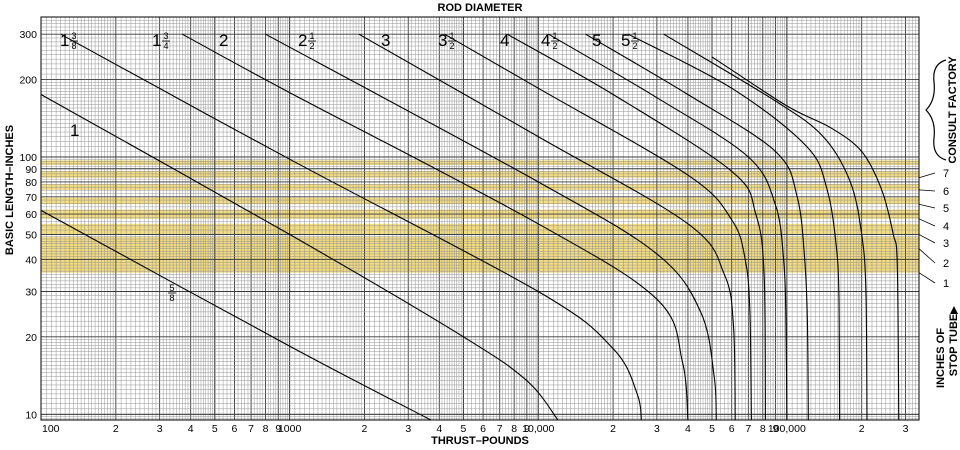  What do you see at coordinates (31, 415) in the screenshot?
I see `y-tick-label: 10` at bounding box center [31, 415].